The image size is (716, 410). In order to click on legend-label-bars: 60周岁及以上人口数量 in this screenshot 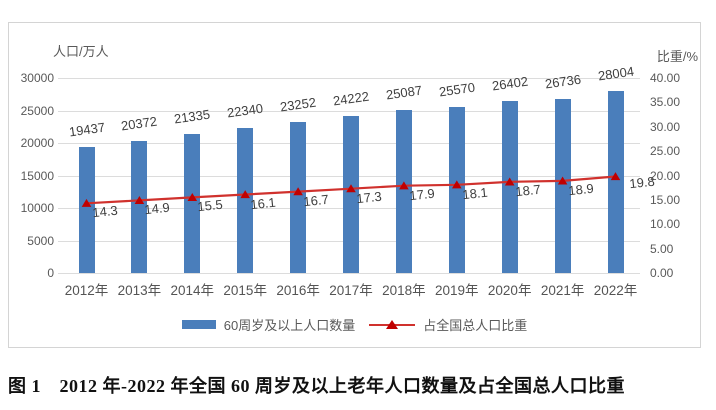, I will do `click(289, 325)`.